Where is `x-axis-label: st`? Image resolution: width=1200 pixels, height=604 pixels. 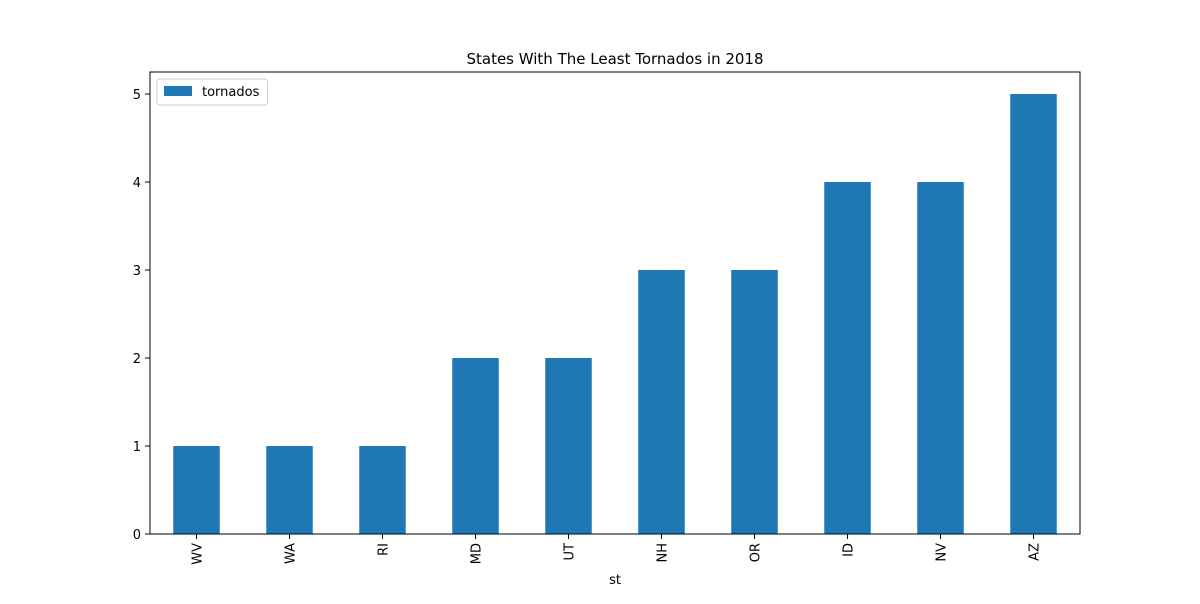
x-axis-label: st is located at coordinates (615, 580).